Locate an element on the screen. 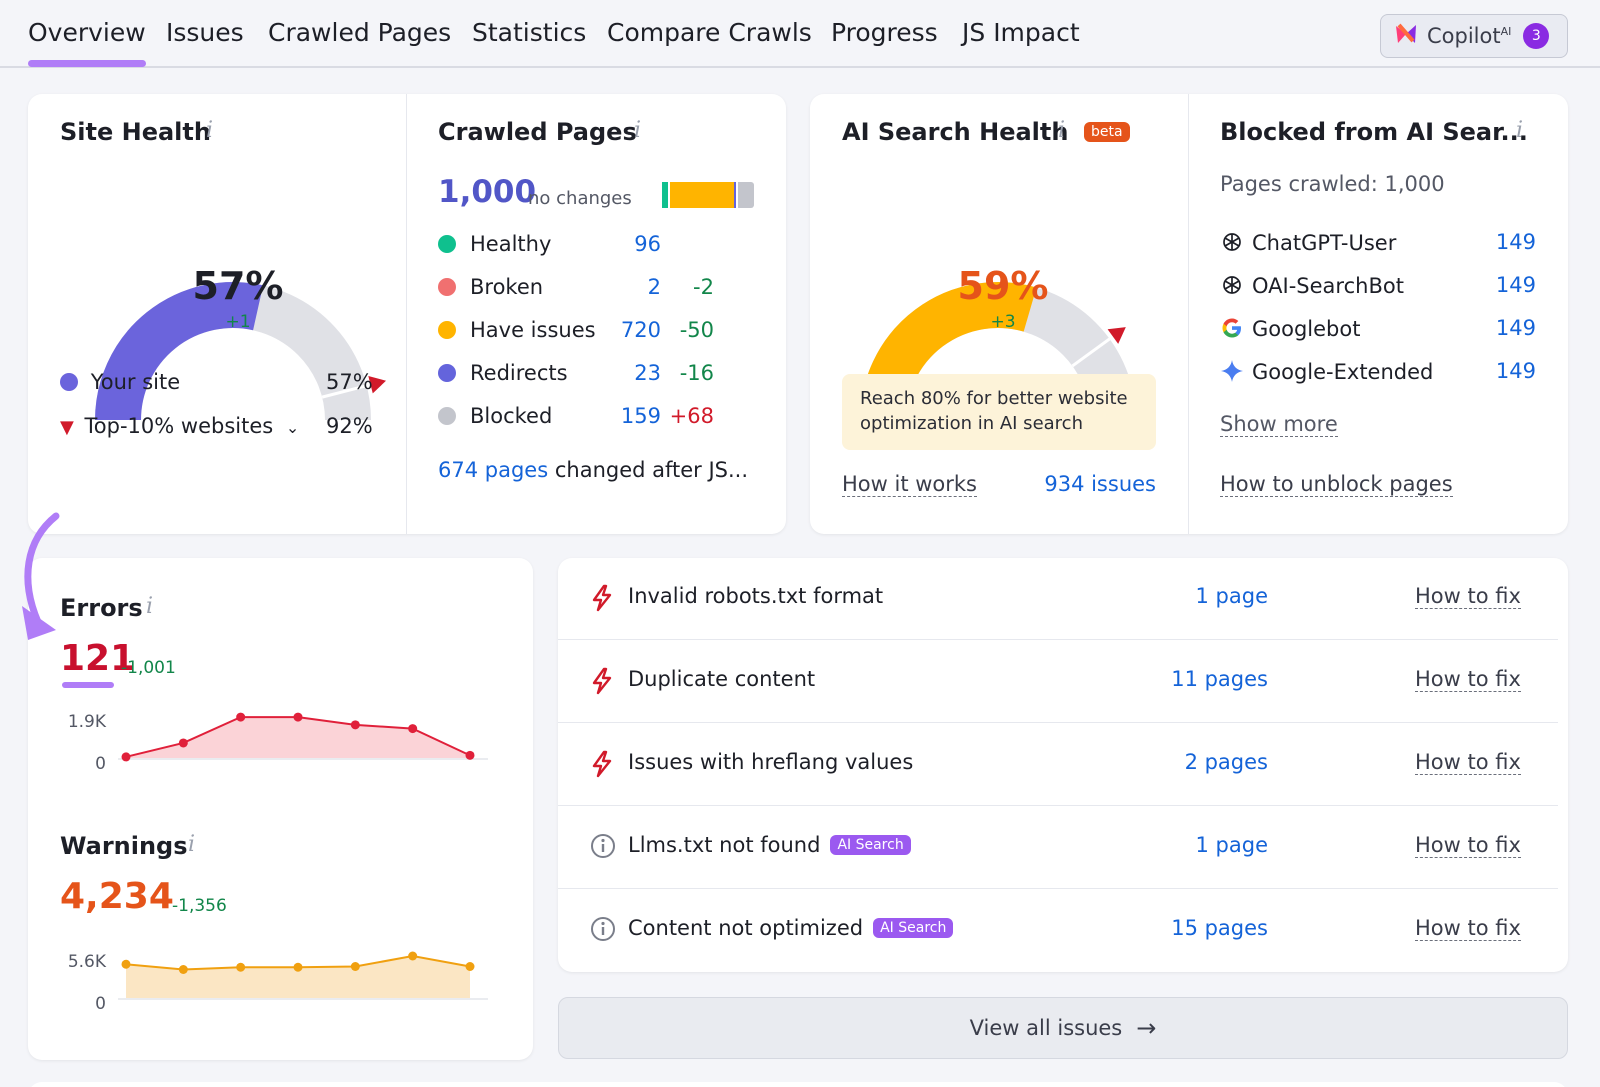  status-dot is located at coordinates (447, 330).